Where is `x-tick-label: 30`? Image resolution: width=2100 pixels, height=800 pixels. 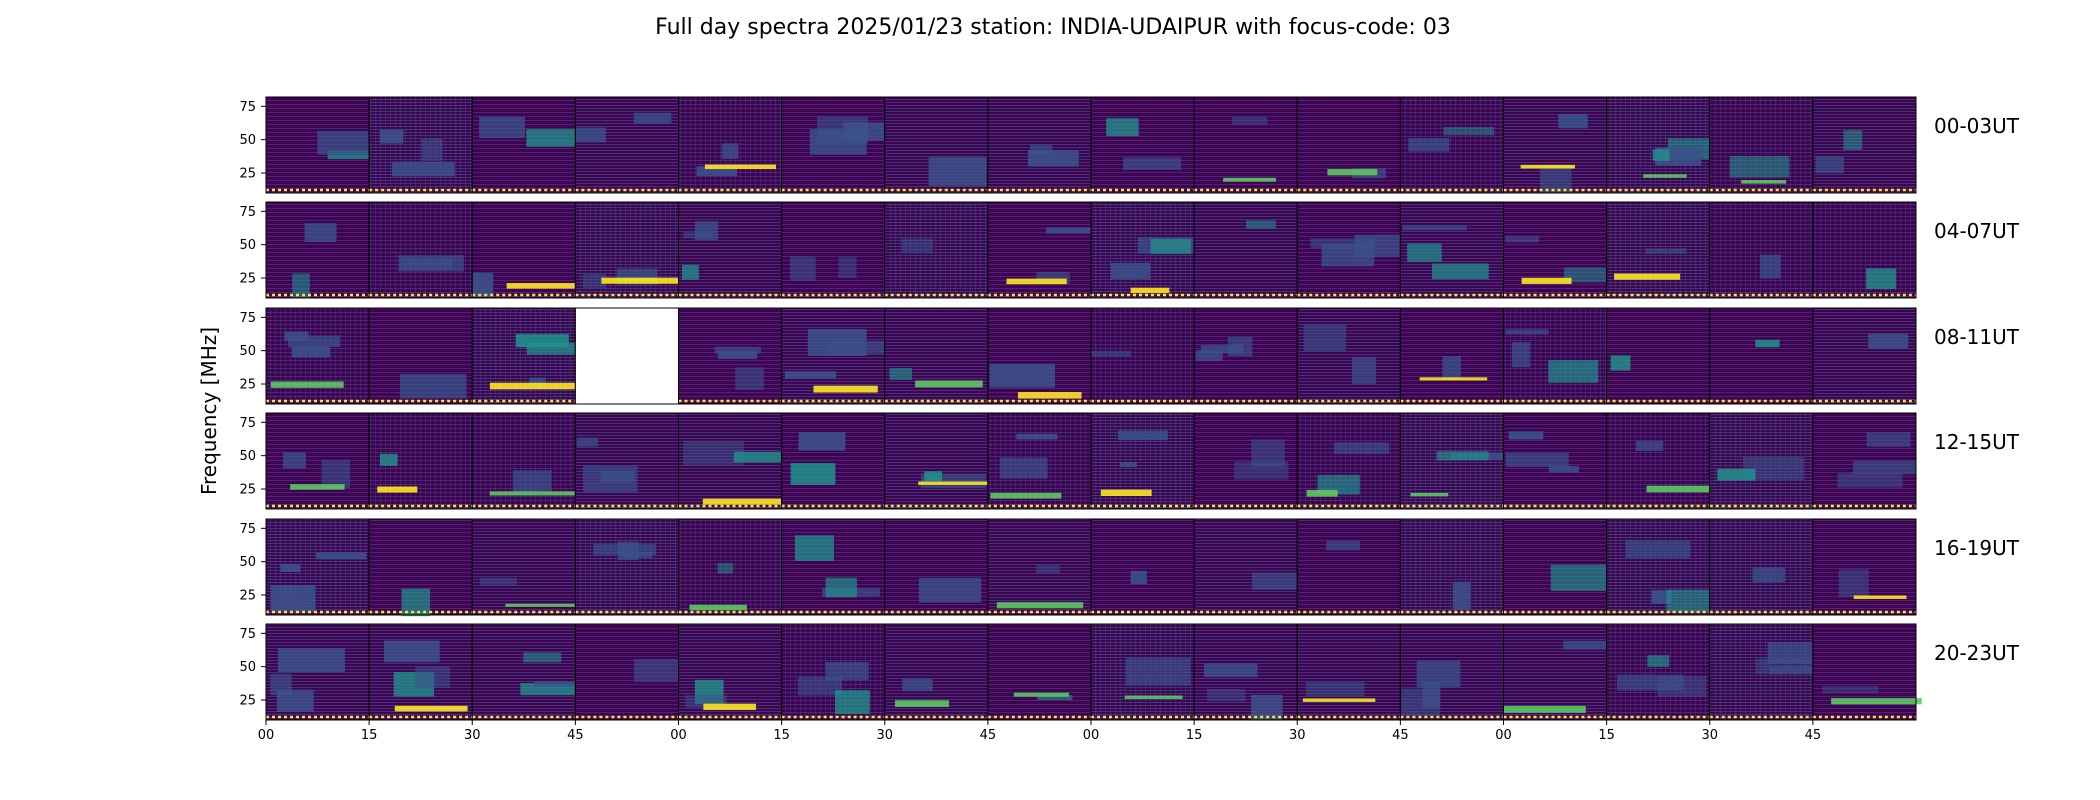 x-tick-label: 30 is located at coordinates (884, 735).